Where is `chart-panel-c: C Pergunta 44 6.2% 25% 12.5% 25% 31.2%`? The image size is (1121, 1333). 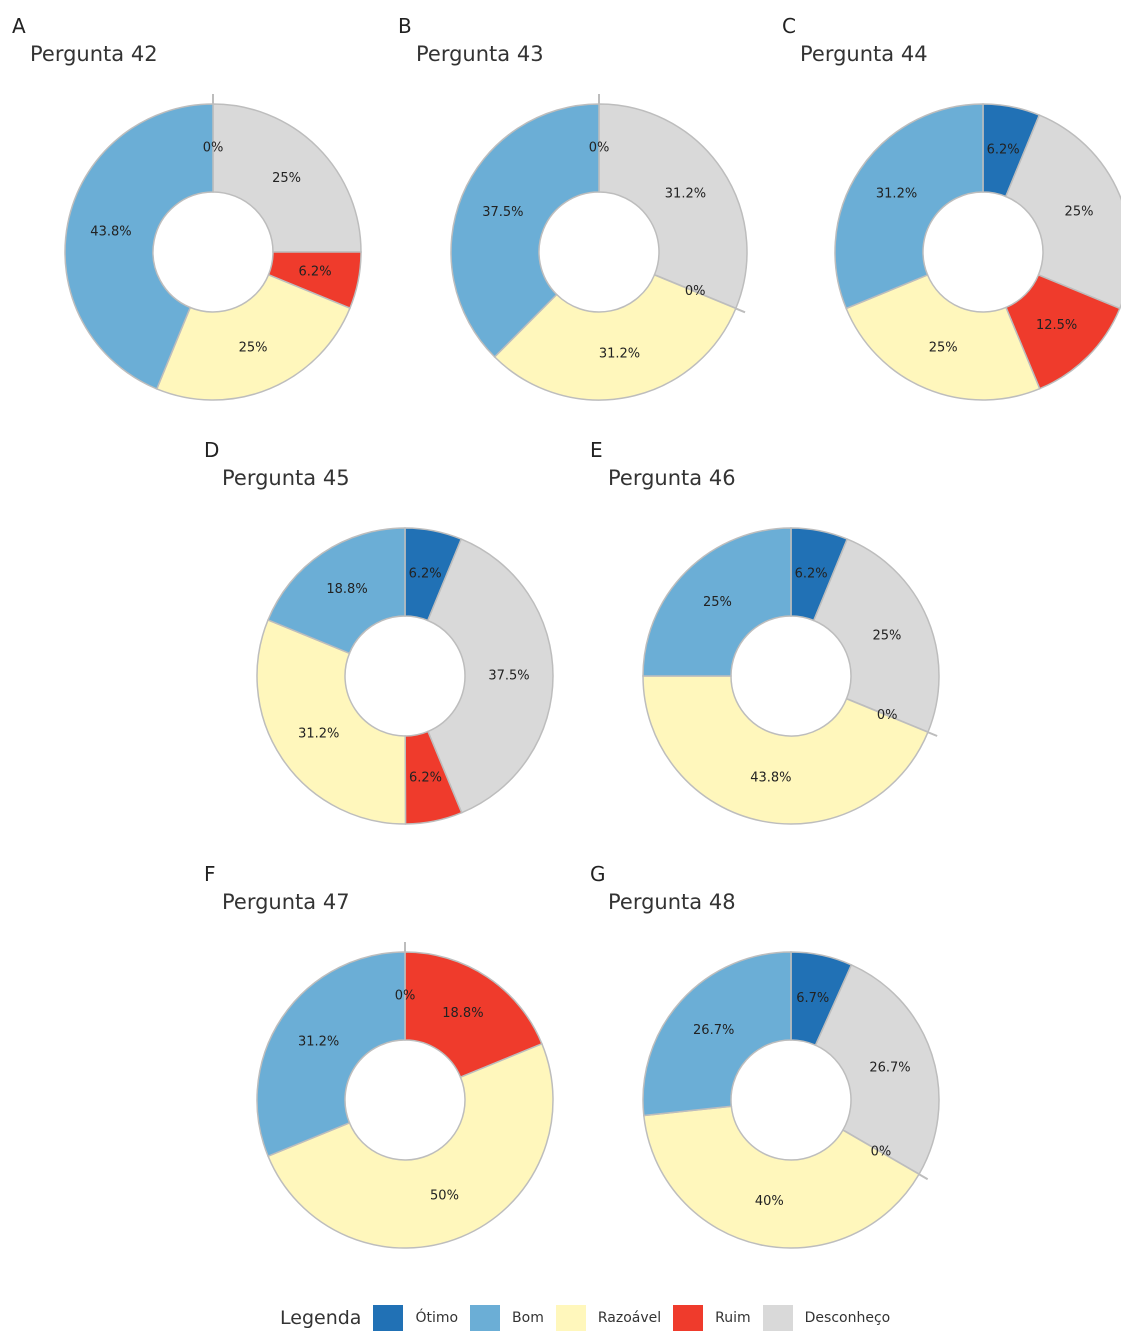
chart-panel-c: C Pergunta 44 6.2% 25% 12.5% 25% 31.2% is located at coordinates (951, 224).